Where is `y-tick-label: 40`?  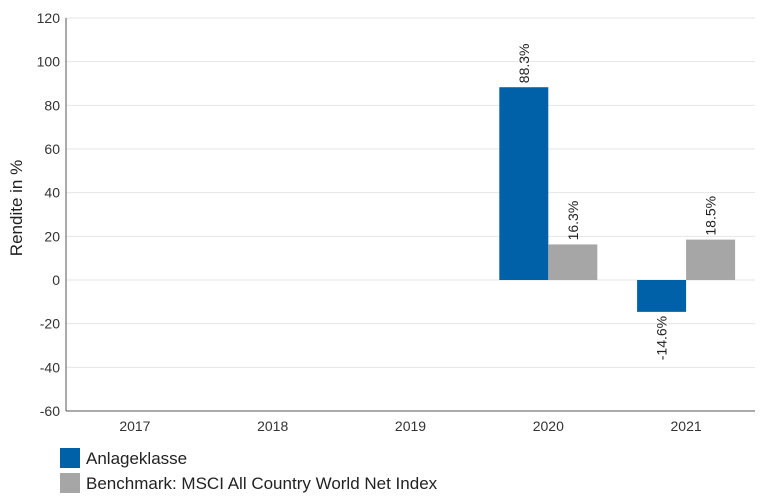
y-tick-label: 40 is located at coordinates (52, 193).